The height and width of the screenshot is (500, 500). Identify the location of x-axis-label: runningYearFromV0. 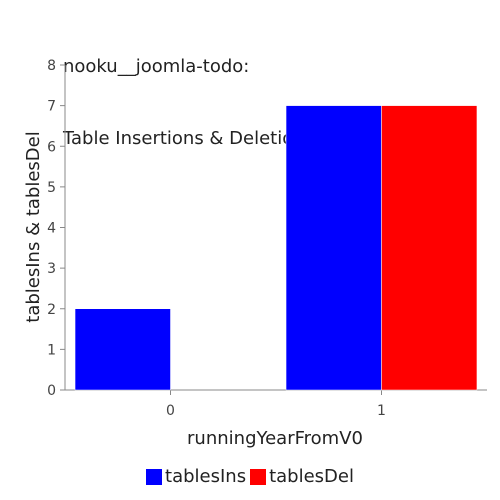
(275, 438).